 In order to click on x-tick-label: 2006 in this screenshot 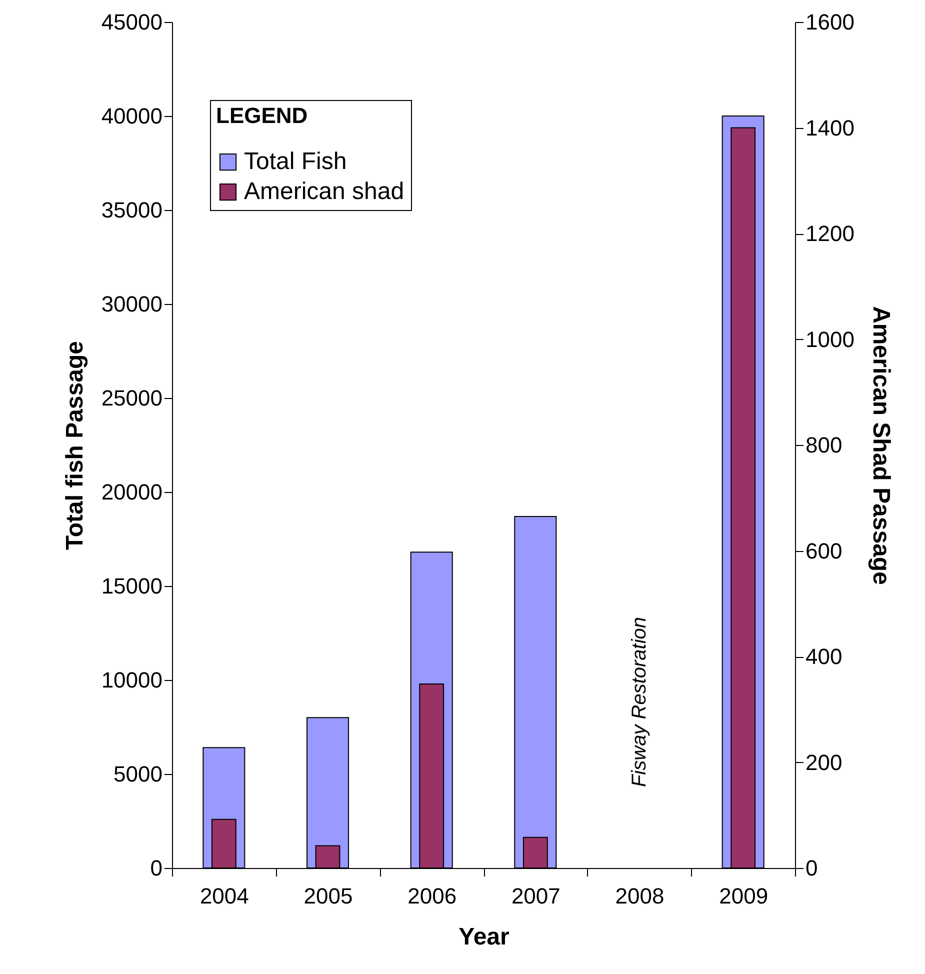, I will do `click(432, 896)`.